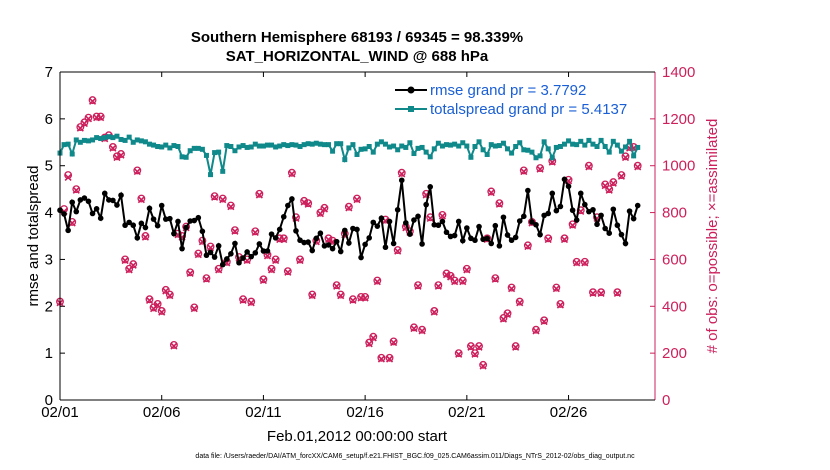 The height and width of the screenshot is (470, 830). I want to click on series-totalspread, so click(349, 155).